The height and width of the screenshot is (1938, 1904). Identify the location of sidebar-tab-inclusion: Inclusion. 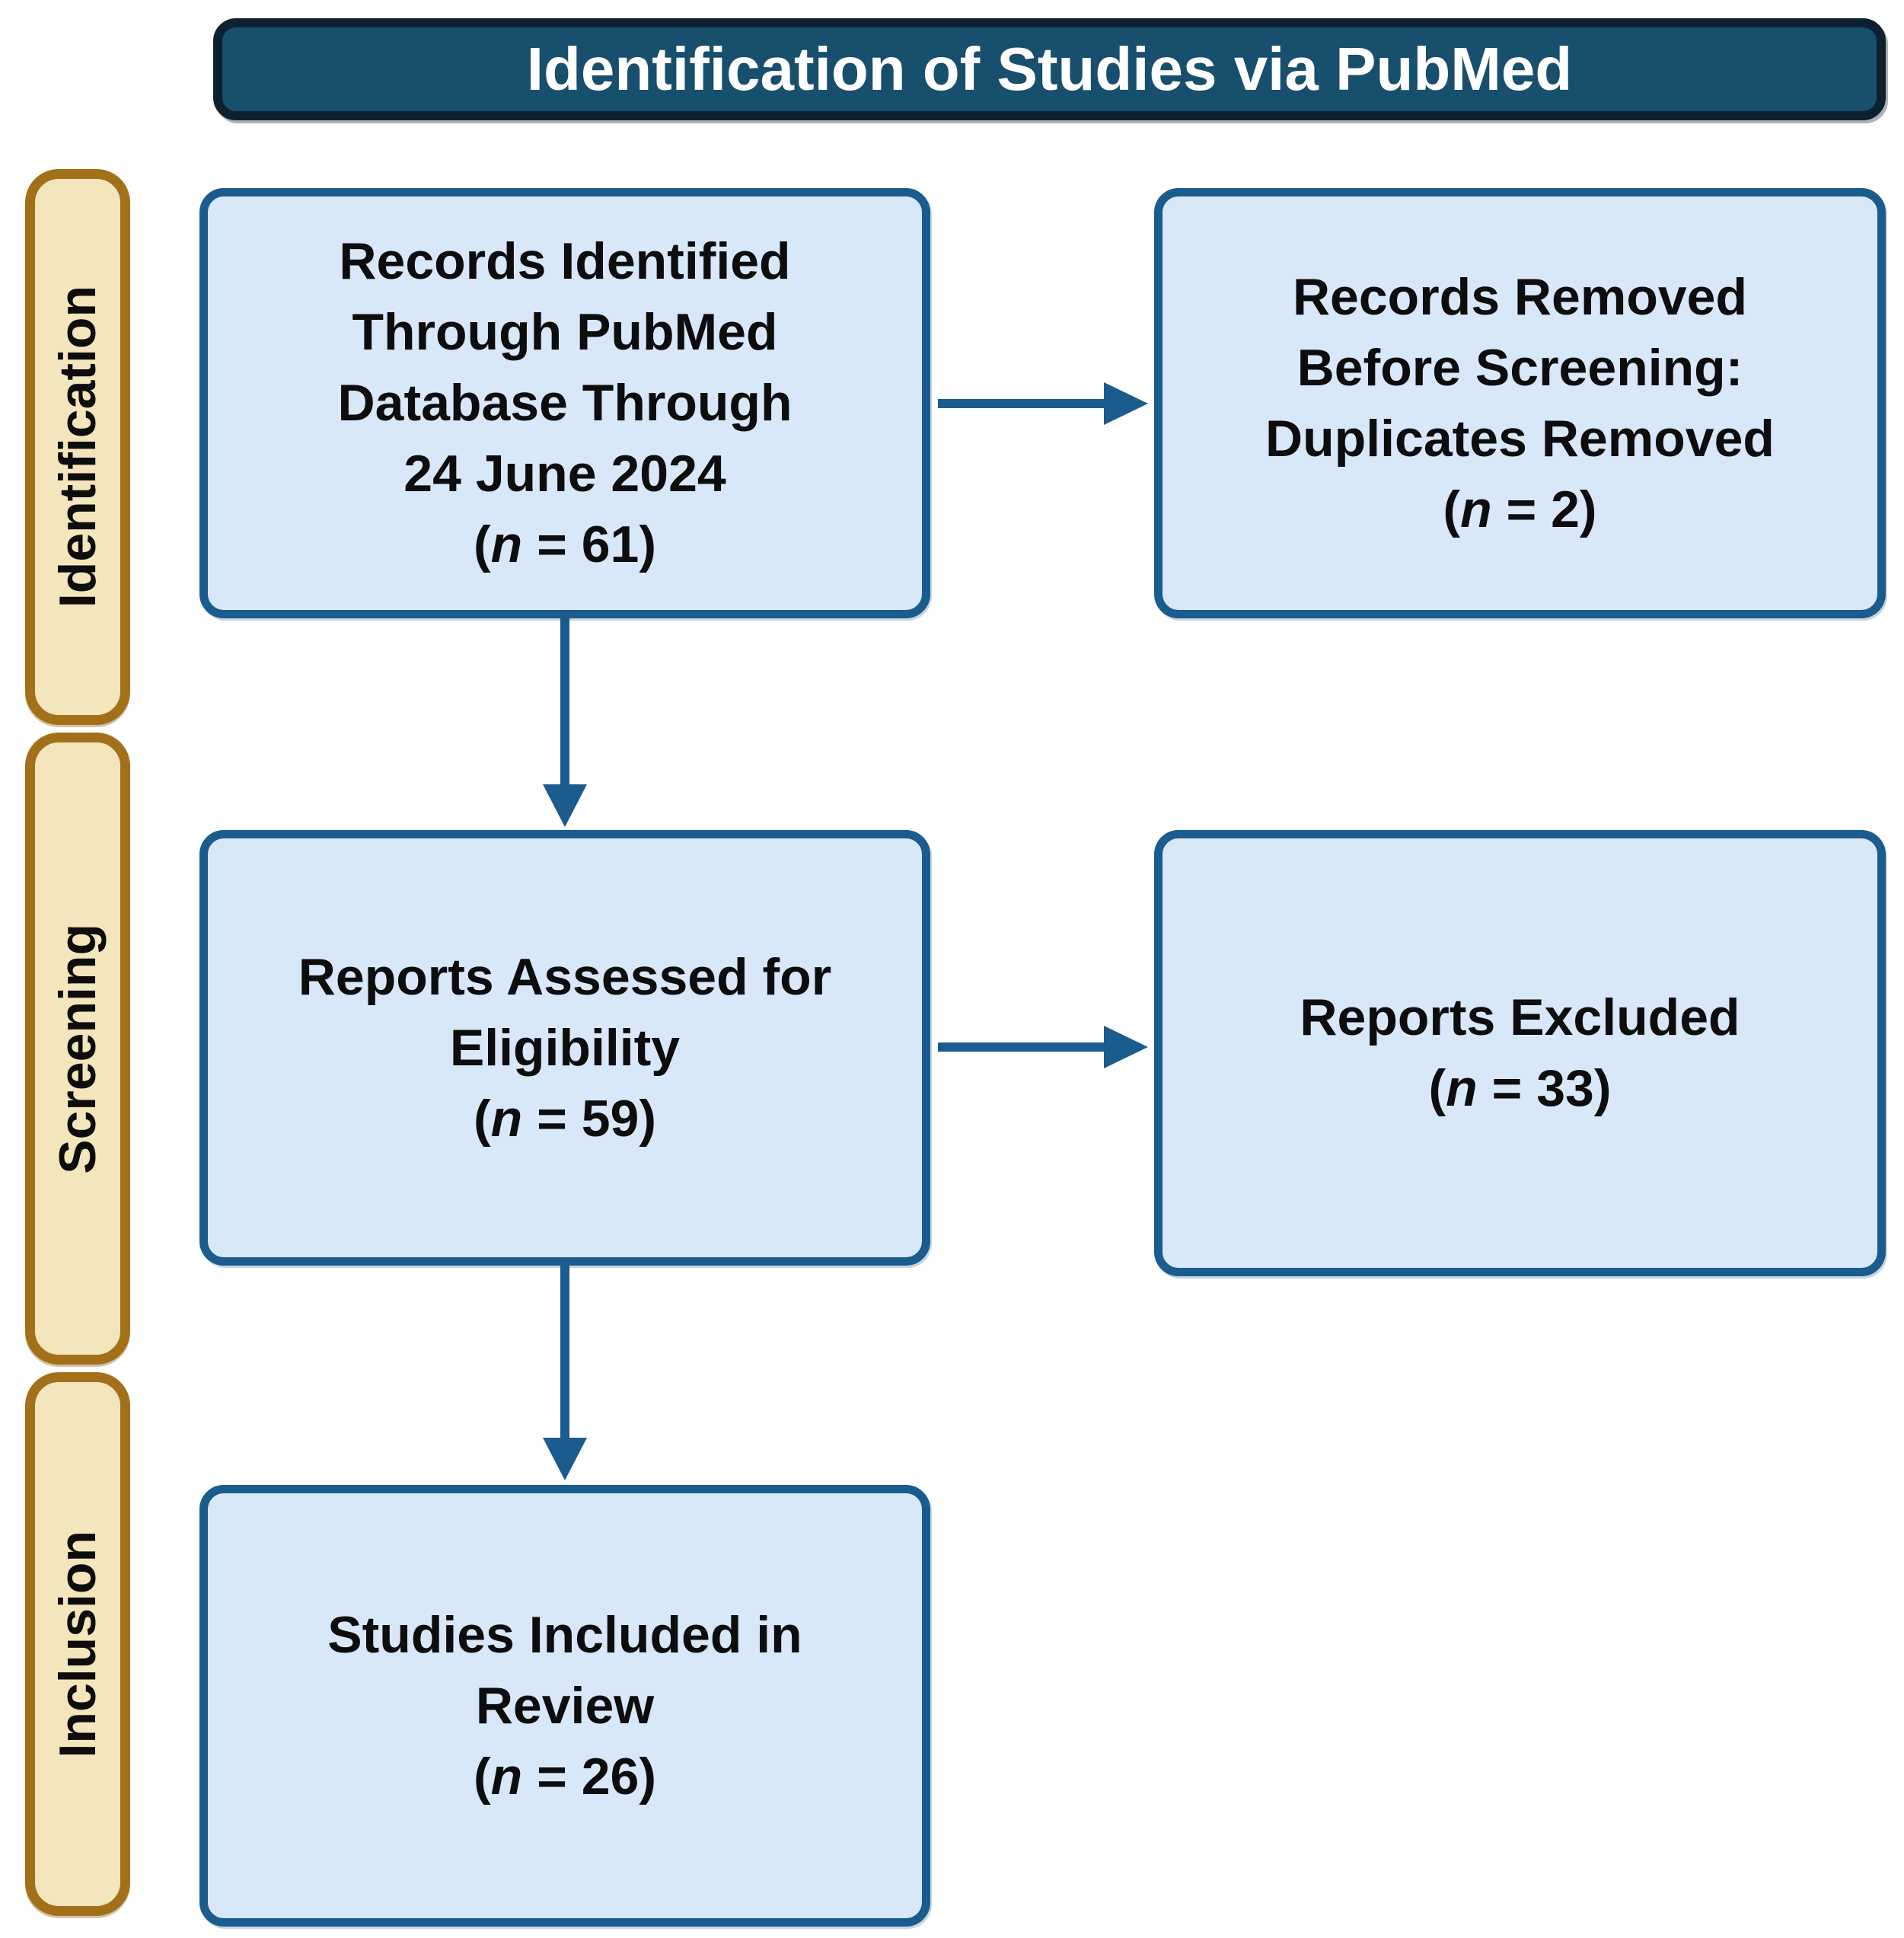
(77, 1644).